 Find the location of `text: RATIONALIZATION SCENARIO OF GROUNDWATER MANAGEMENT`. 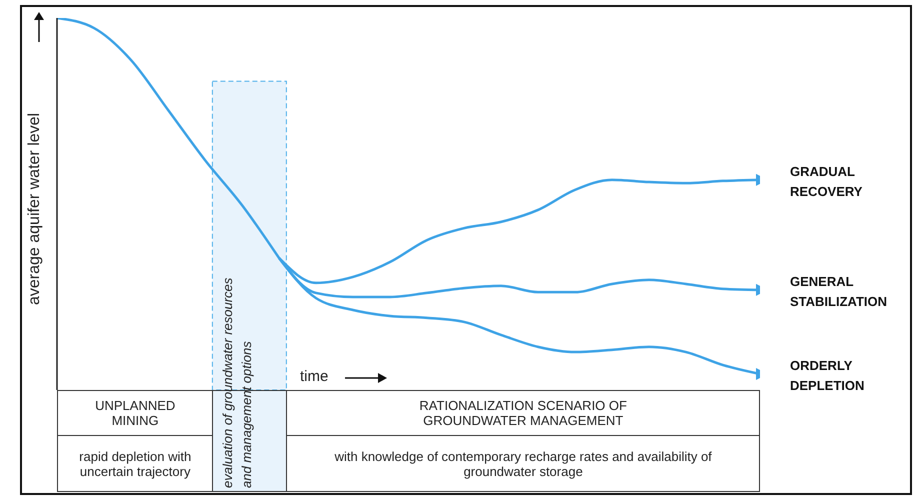

text: RATIONALIZATION SCENARIO OF GROUNDWATER MANAGEMENT is located at coordinates (523, 413).